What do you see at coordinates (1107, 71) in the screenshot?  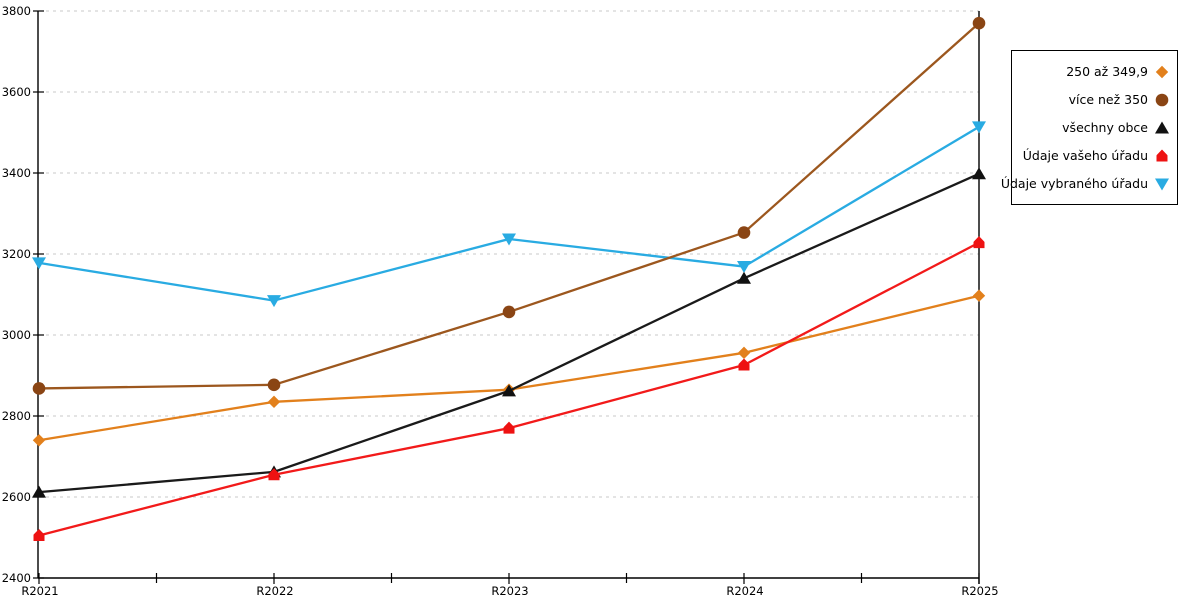 I see `legend-label: 250 až 349,9` at bounding box center [1107, 71].